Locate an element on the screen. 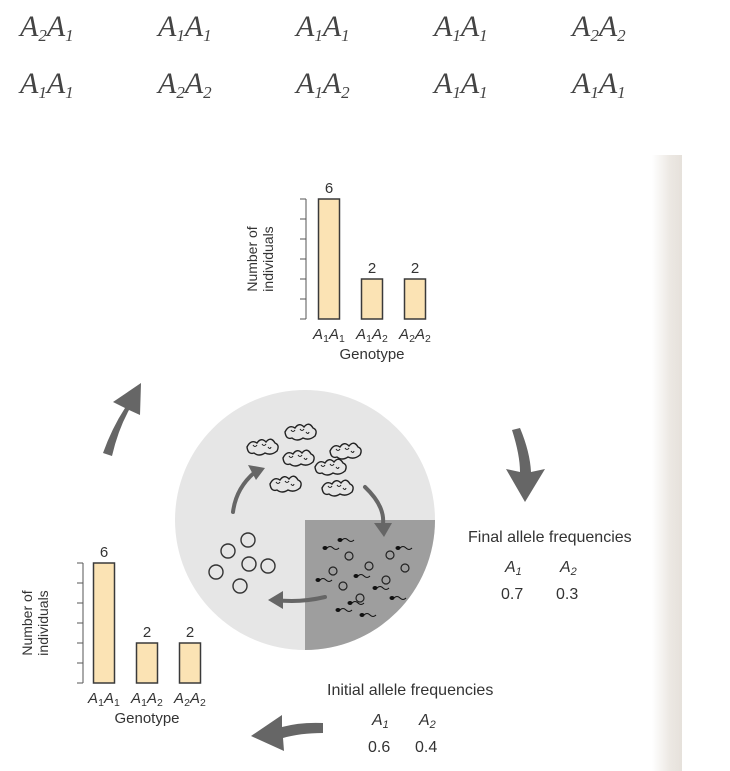 Image resolution: width=730 pixels, height=771 pixels. adult-organisms is located at coordinates (304, 460).